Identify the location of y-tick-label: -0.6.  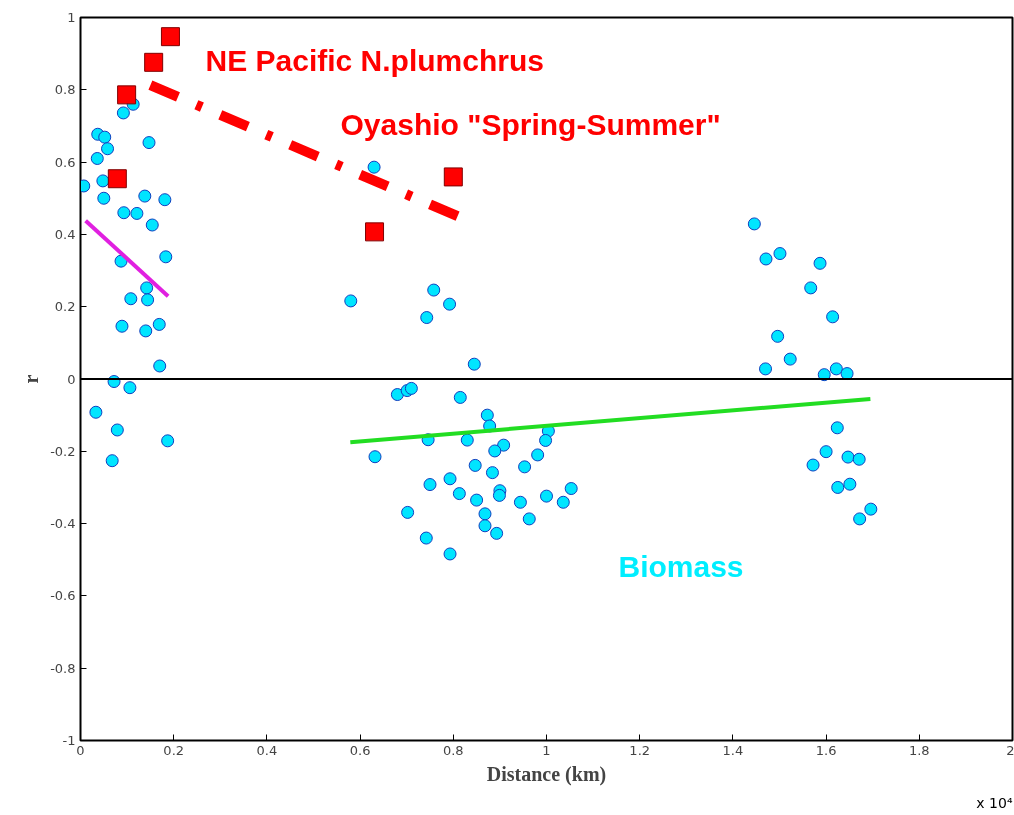
(63, 596).